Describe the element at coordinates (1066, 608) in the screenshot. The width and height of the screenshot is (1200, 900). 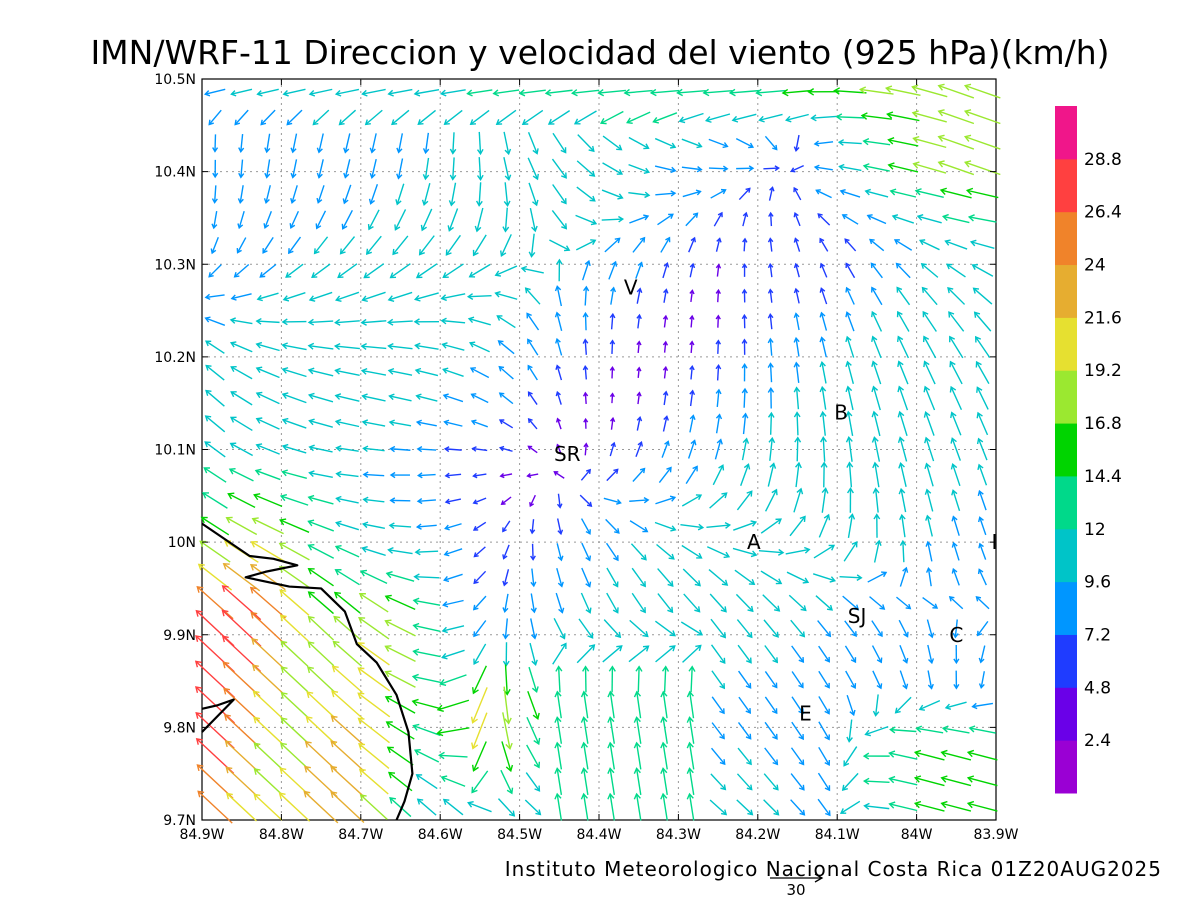
I see `colorbar-segment` at that location.